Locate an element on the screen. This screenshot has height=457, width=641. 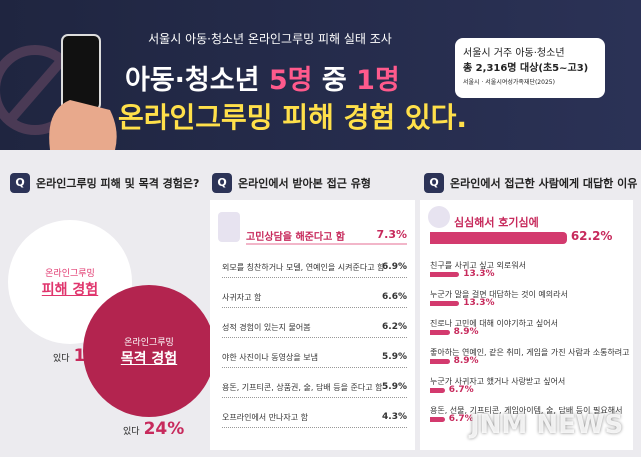
subtitle: 서울시 아동·청소년 온라인그루밍 피해 실태 조사 is located at coordinates (270, 39).